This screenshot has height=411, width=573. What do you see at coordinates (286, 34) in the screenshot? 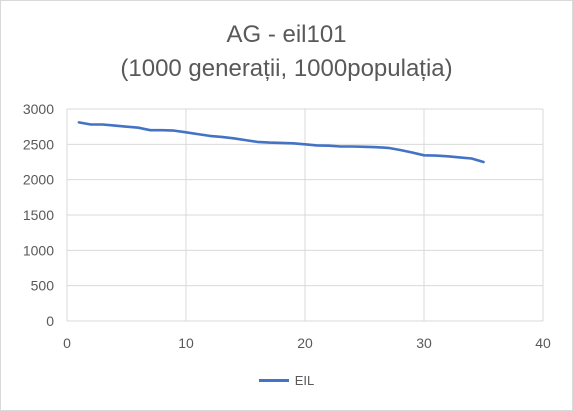
I see `chart-title: AG - eil101` at bounding box center [286, 34].